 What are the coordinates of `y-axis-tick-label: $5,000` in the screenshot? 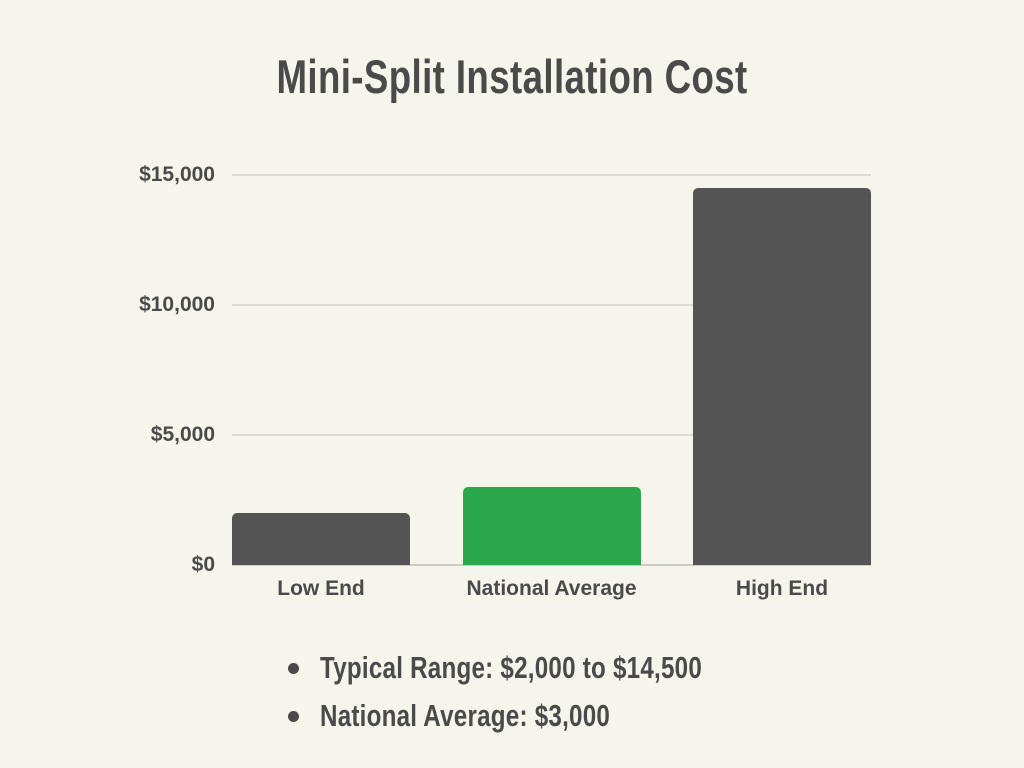 It's located at (182, 434).